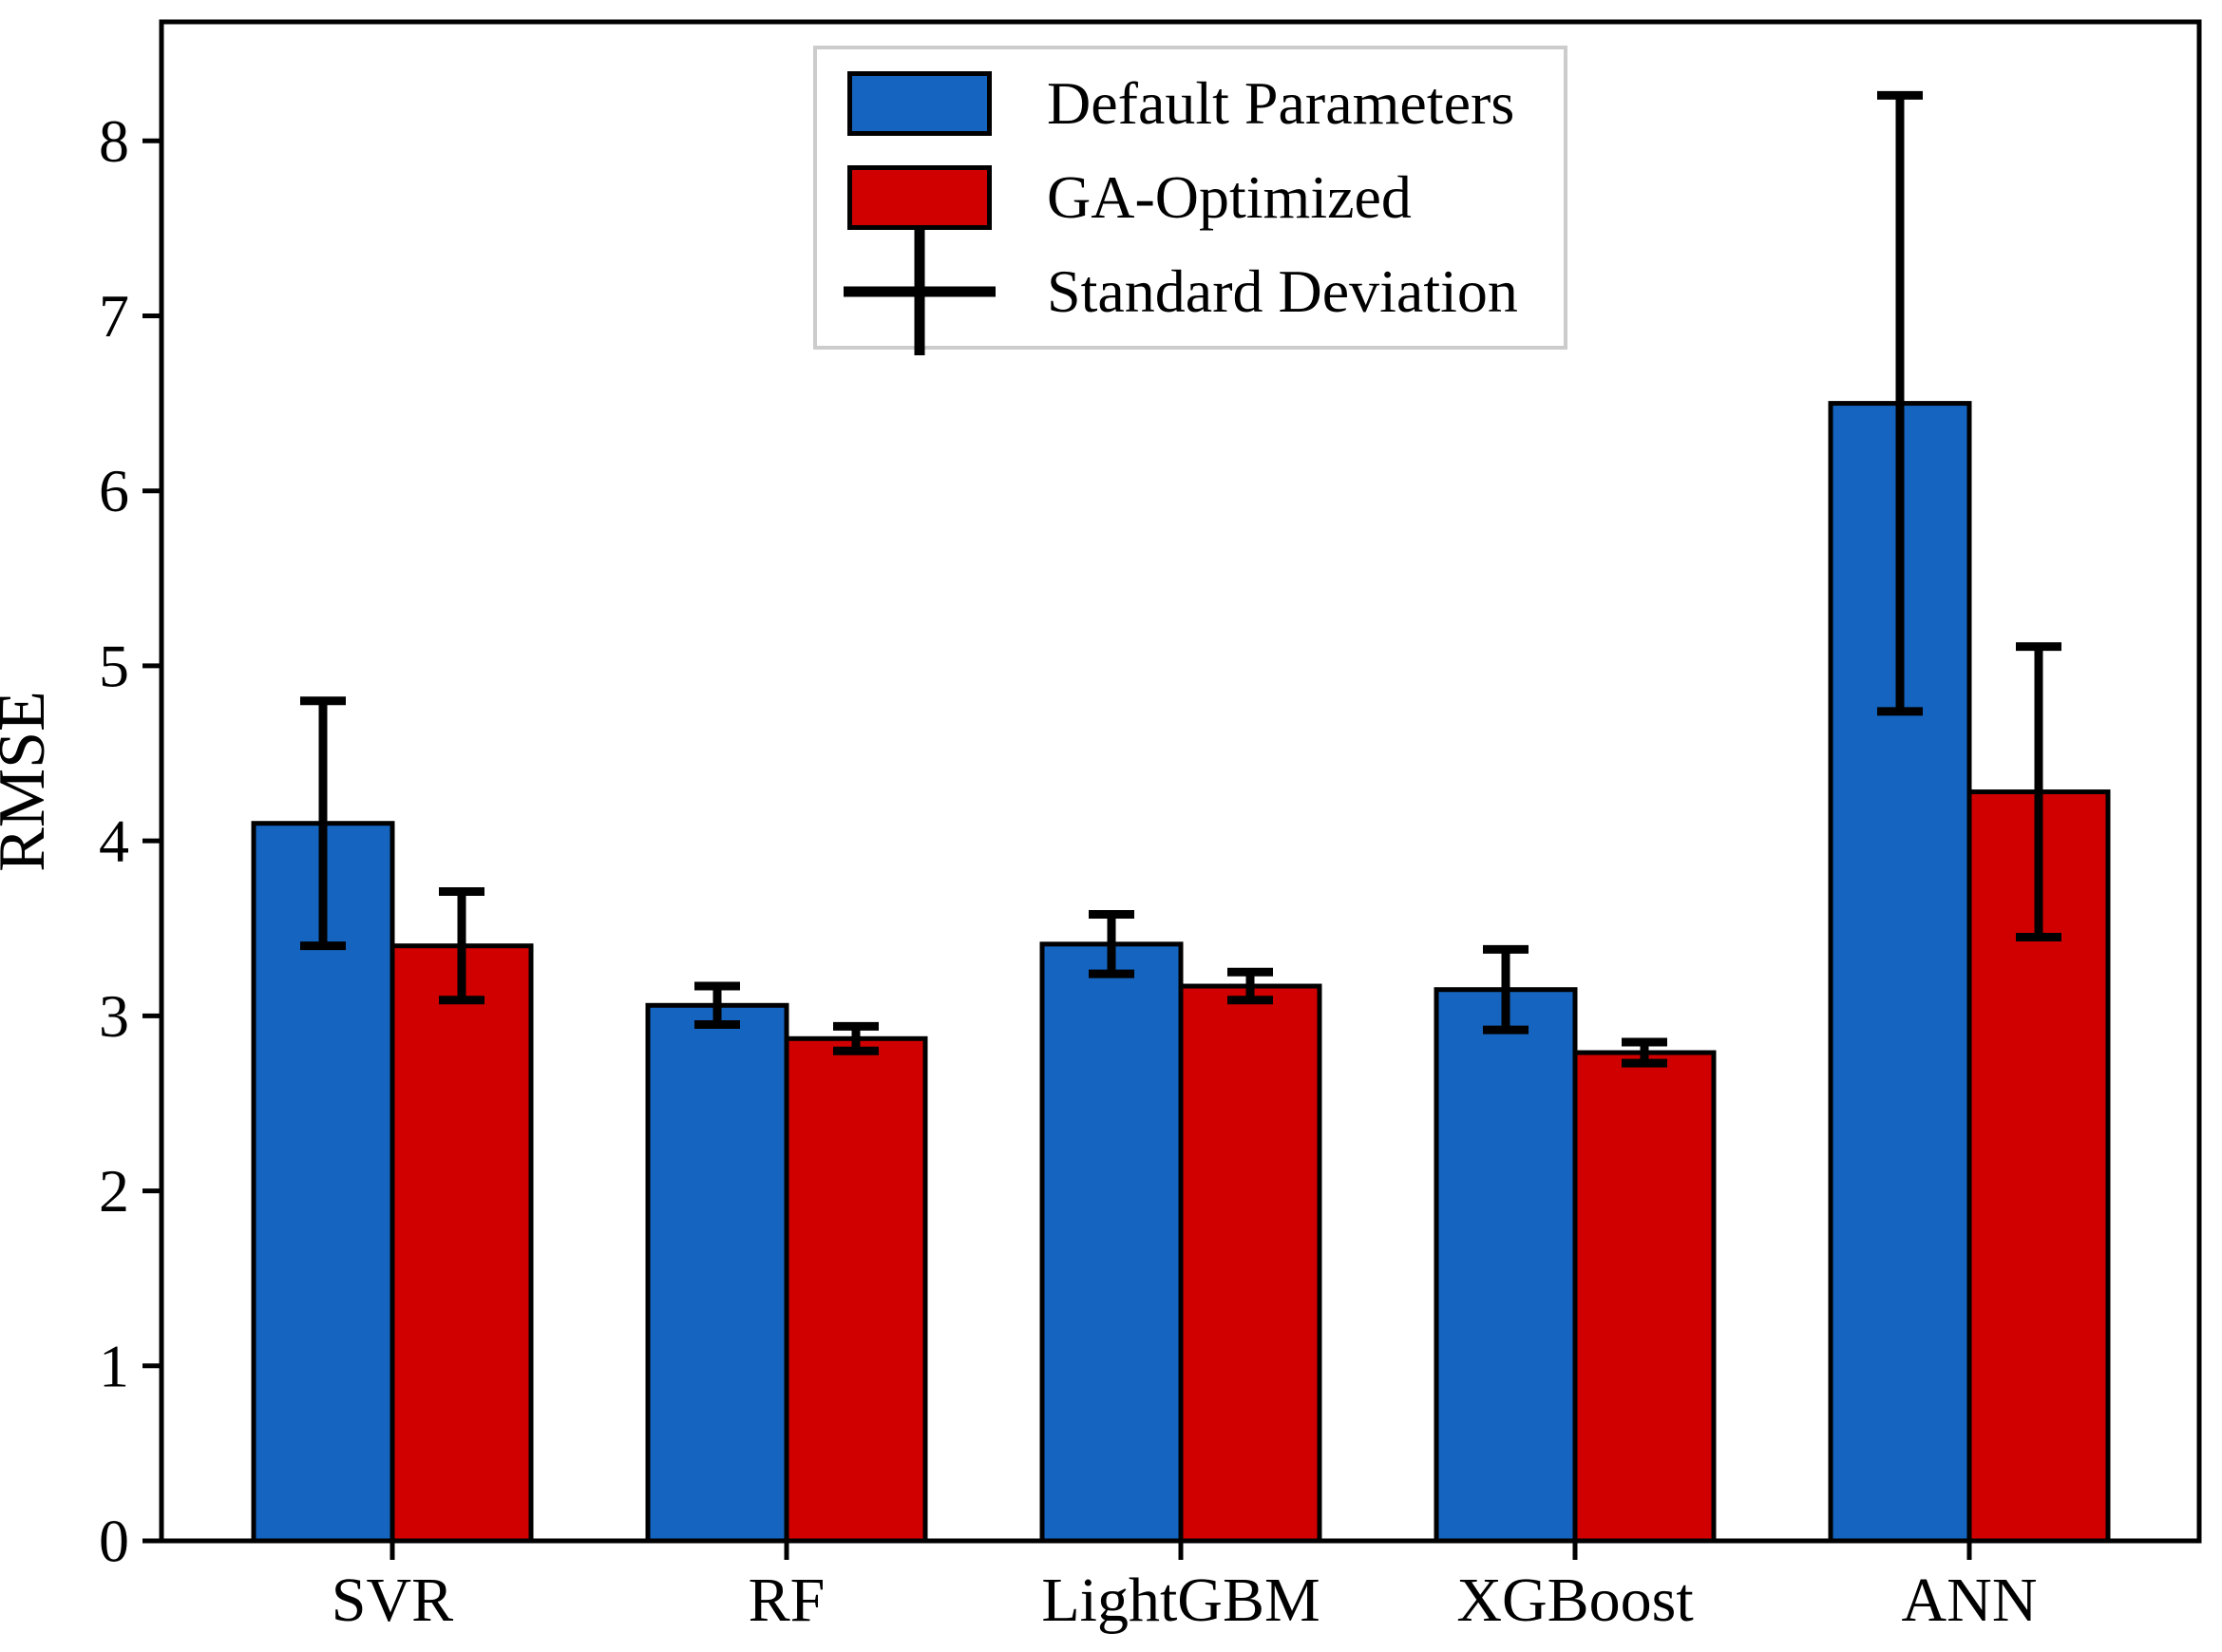 This screenshot has height=1652, width=2222. I want to click on legend-item-default-parameters: Default Parameters, so click(1190, 103).